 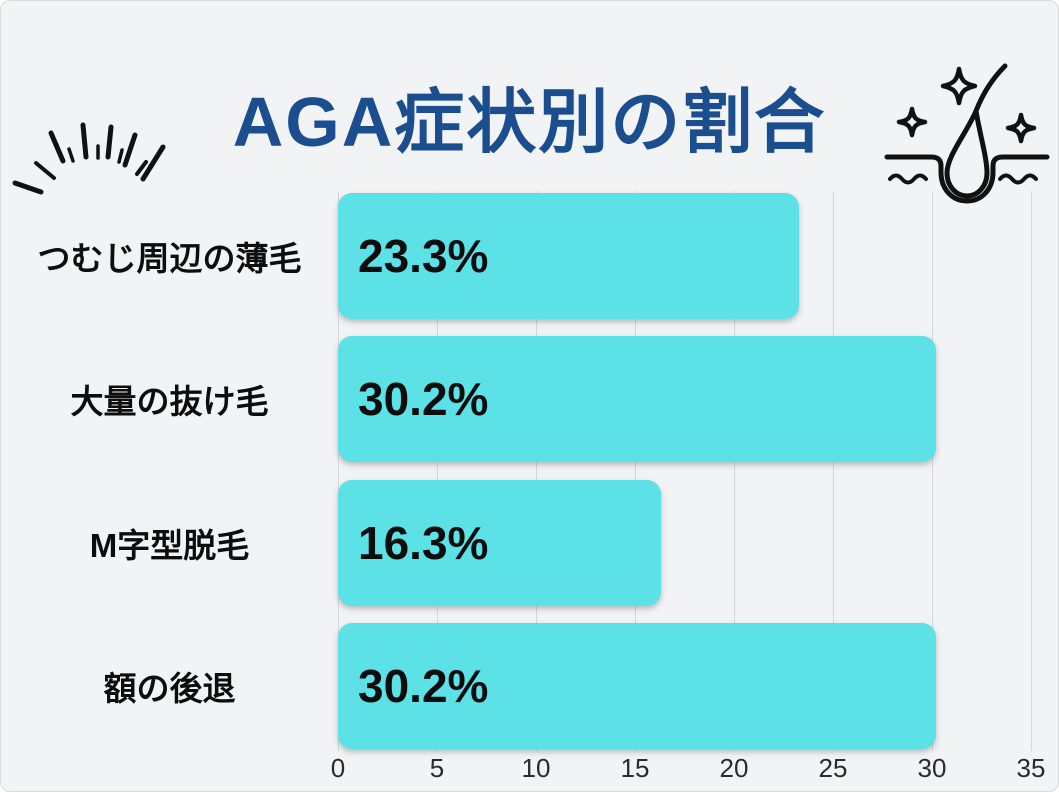 What do you see at coordinates (833, 768) in the screenshot?
I see `x-tick-label: 25` at bounding box center [833, 768].